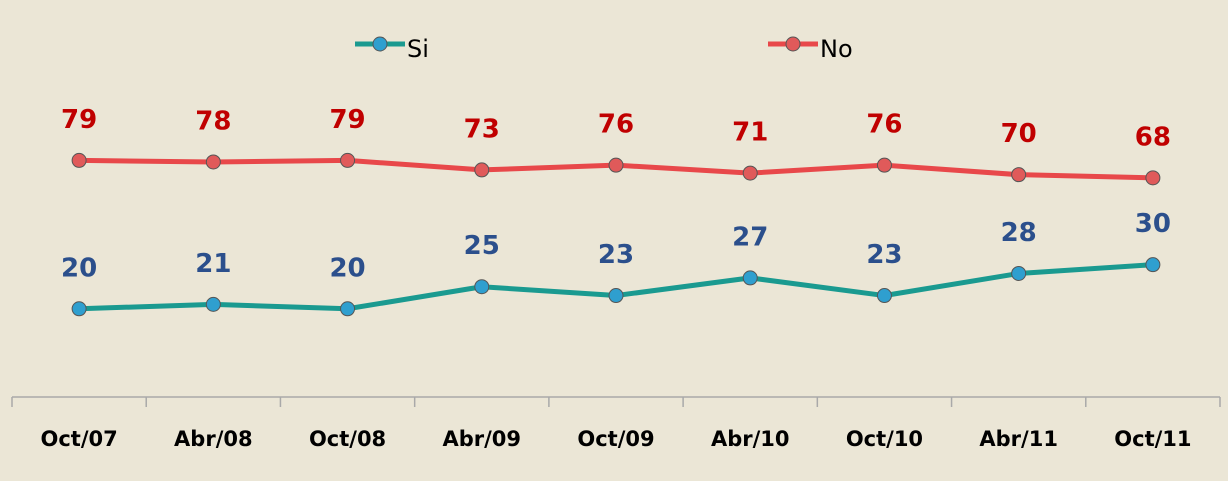 This screenshot has width=1228, height=481. Describe the element at coordinates (1019, 233) in the screenshot. I see `data-label: 28` at that location.